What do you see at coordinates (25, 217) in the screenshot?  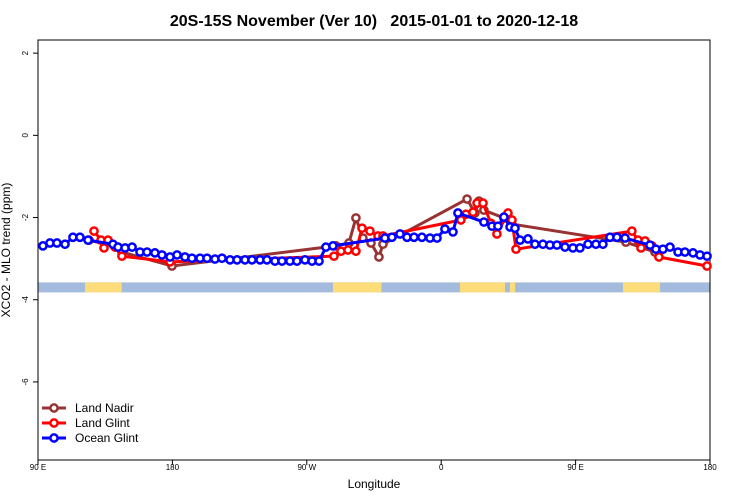 I see `y-tick-label: -2` at bounding box center [25, 217].